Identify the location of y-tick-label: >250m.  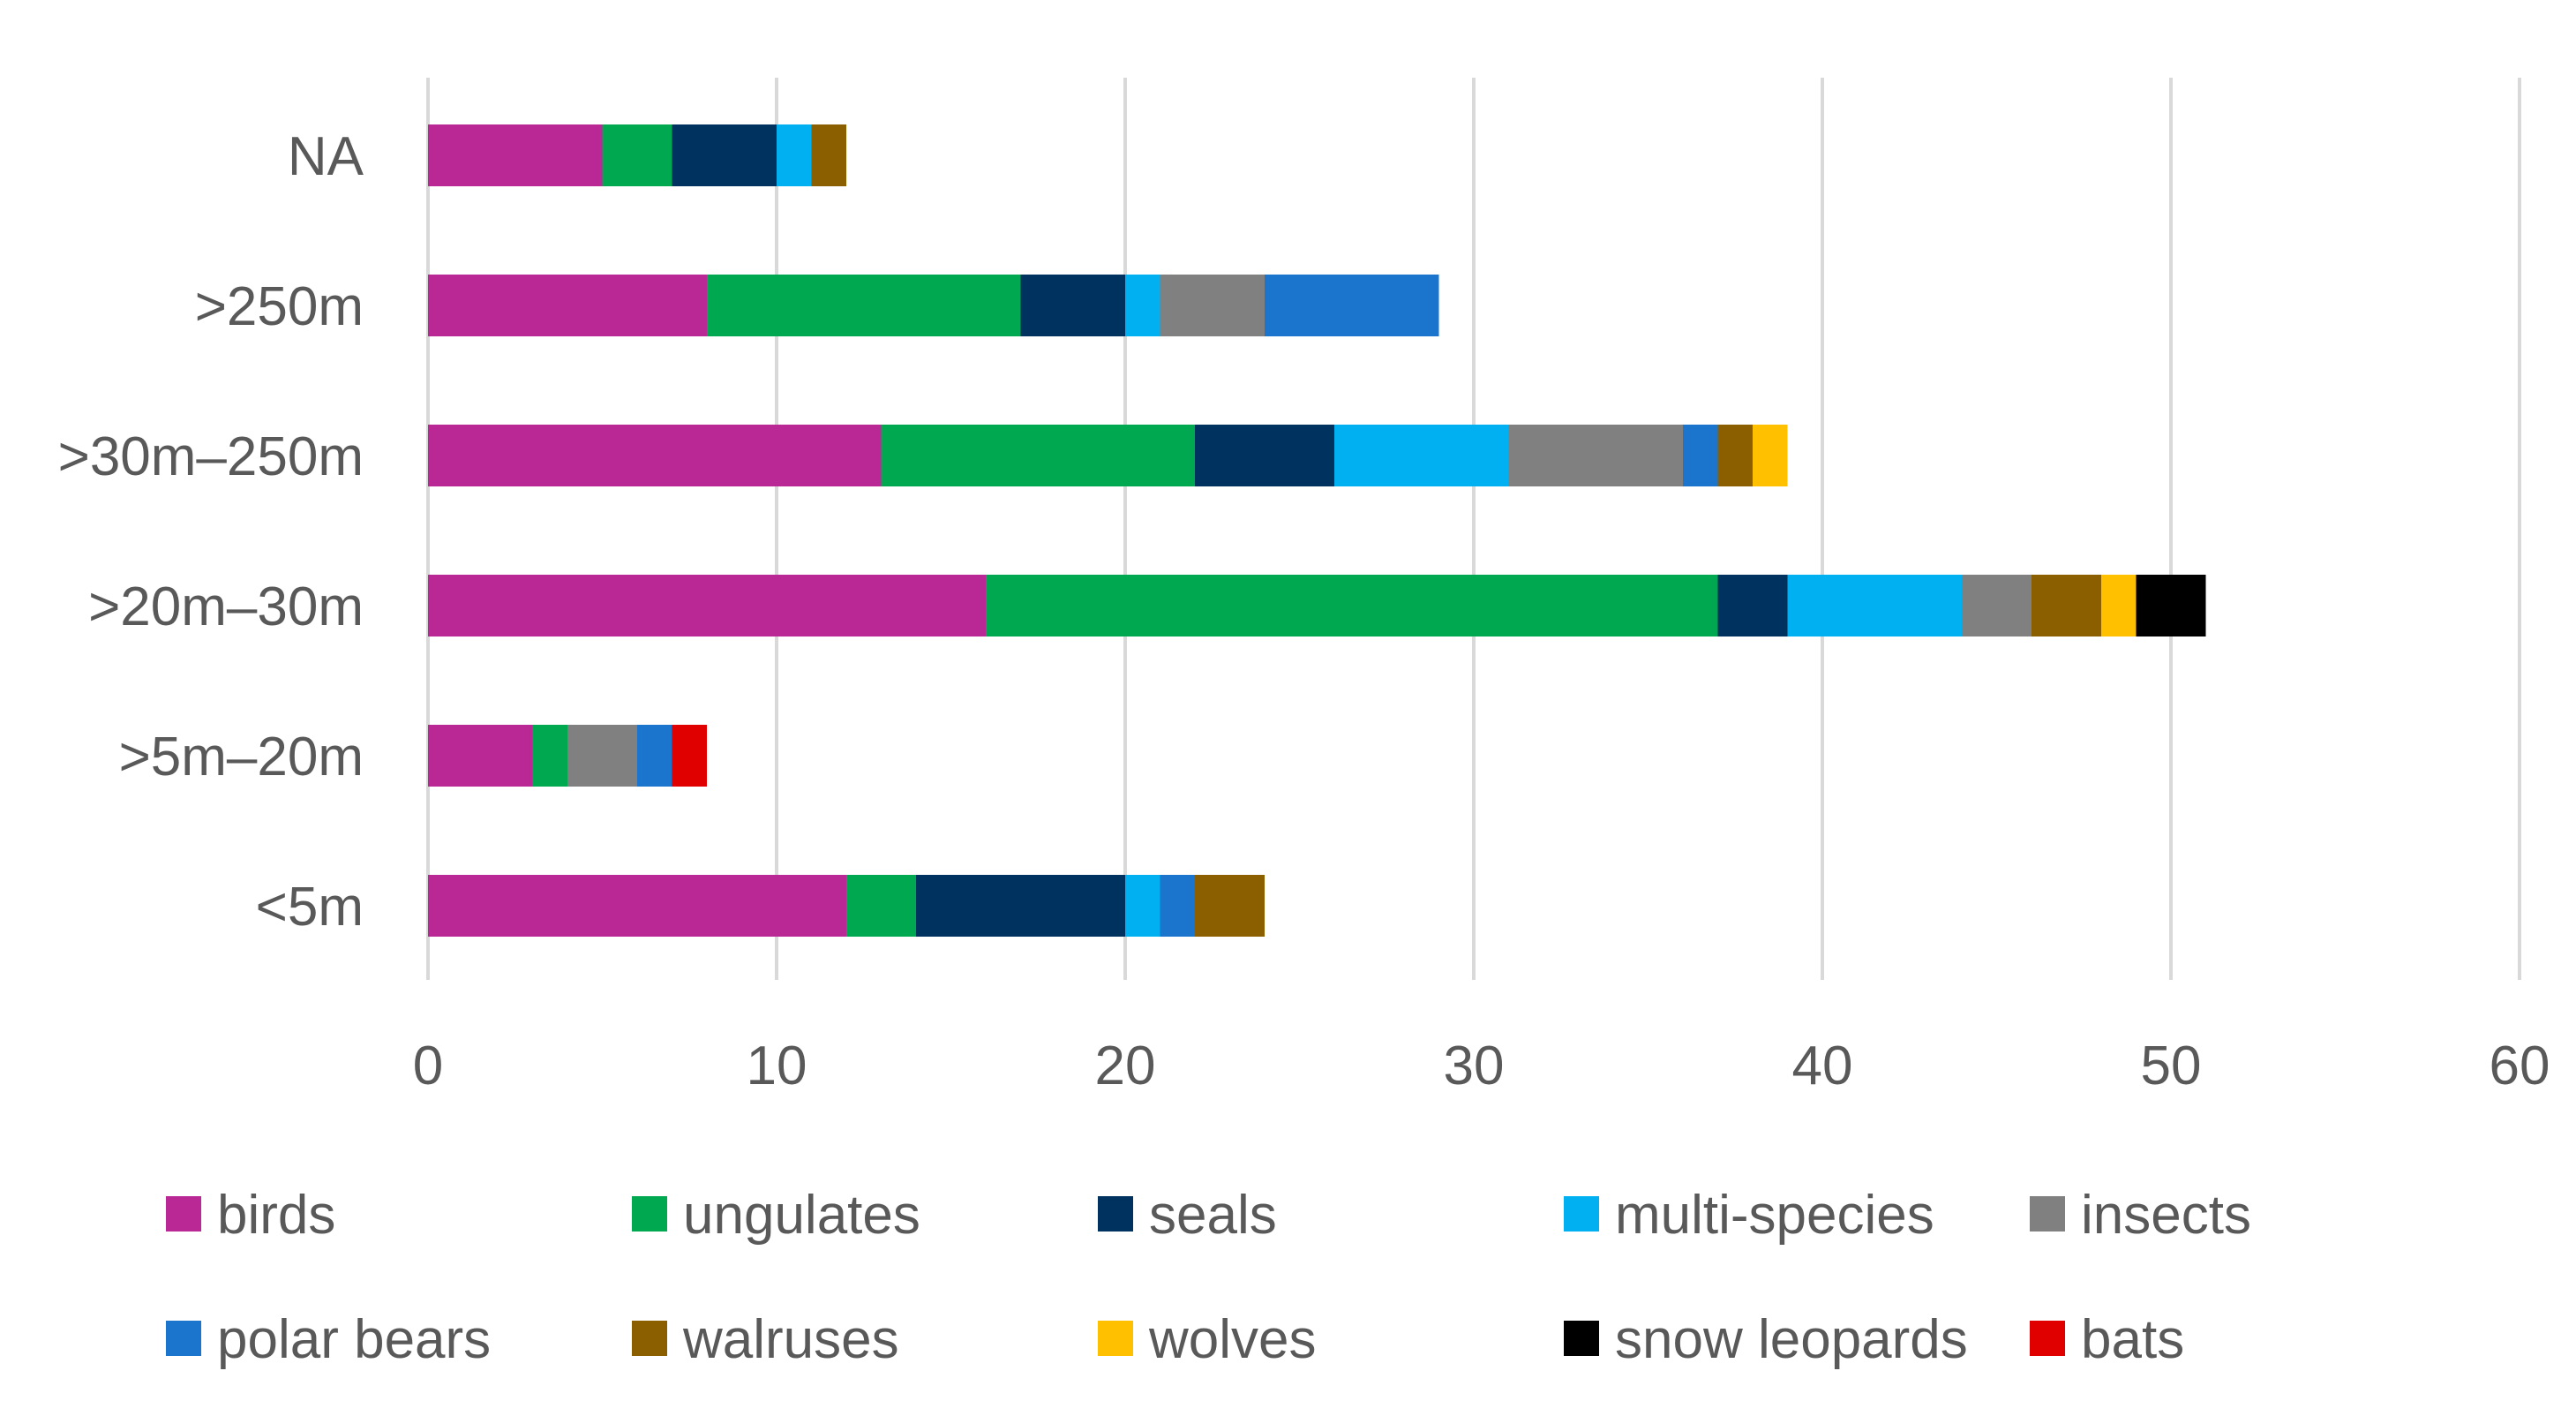
(279, 306).